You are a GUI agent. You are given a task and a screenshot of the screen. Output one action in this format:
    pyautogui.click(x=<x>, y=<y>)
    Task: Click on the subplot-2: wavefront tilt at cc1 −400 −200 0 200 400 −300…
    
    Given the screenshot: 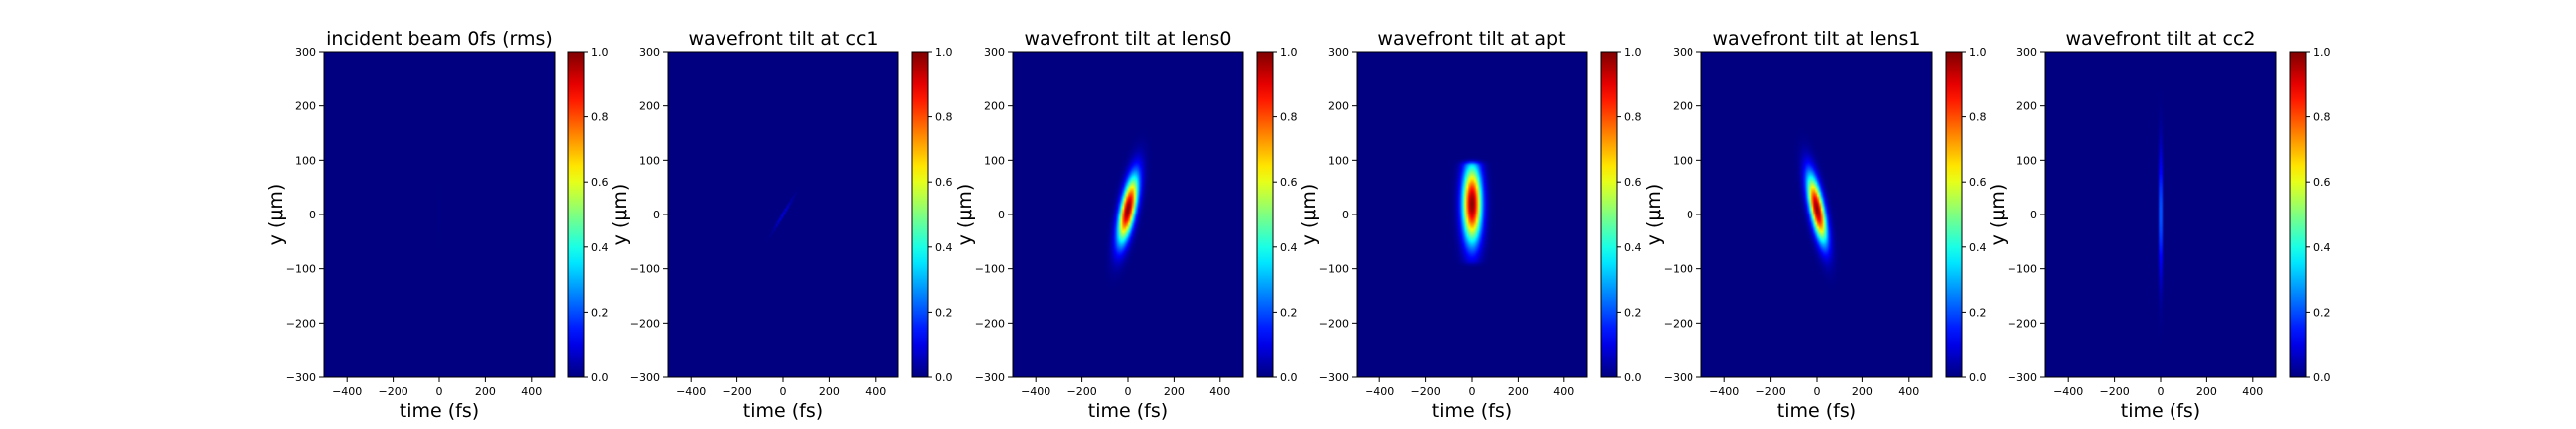 What is the action you would take?
    pyautogui.click(x=781, y=225)
    